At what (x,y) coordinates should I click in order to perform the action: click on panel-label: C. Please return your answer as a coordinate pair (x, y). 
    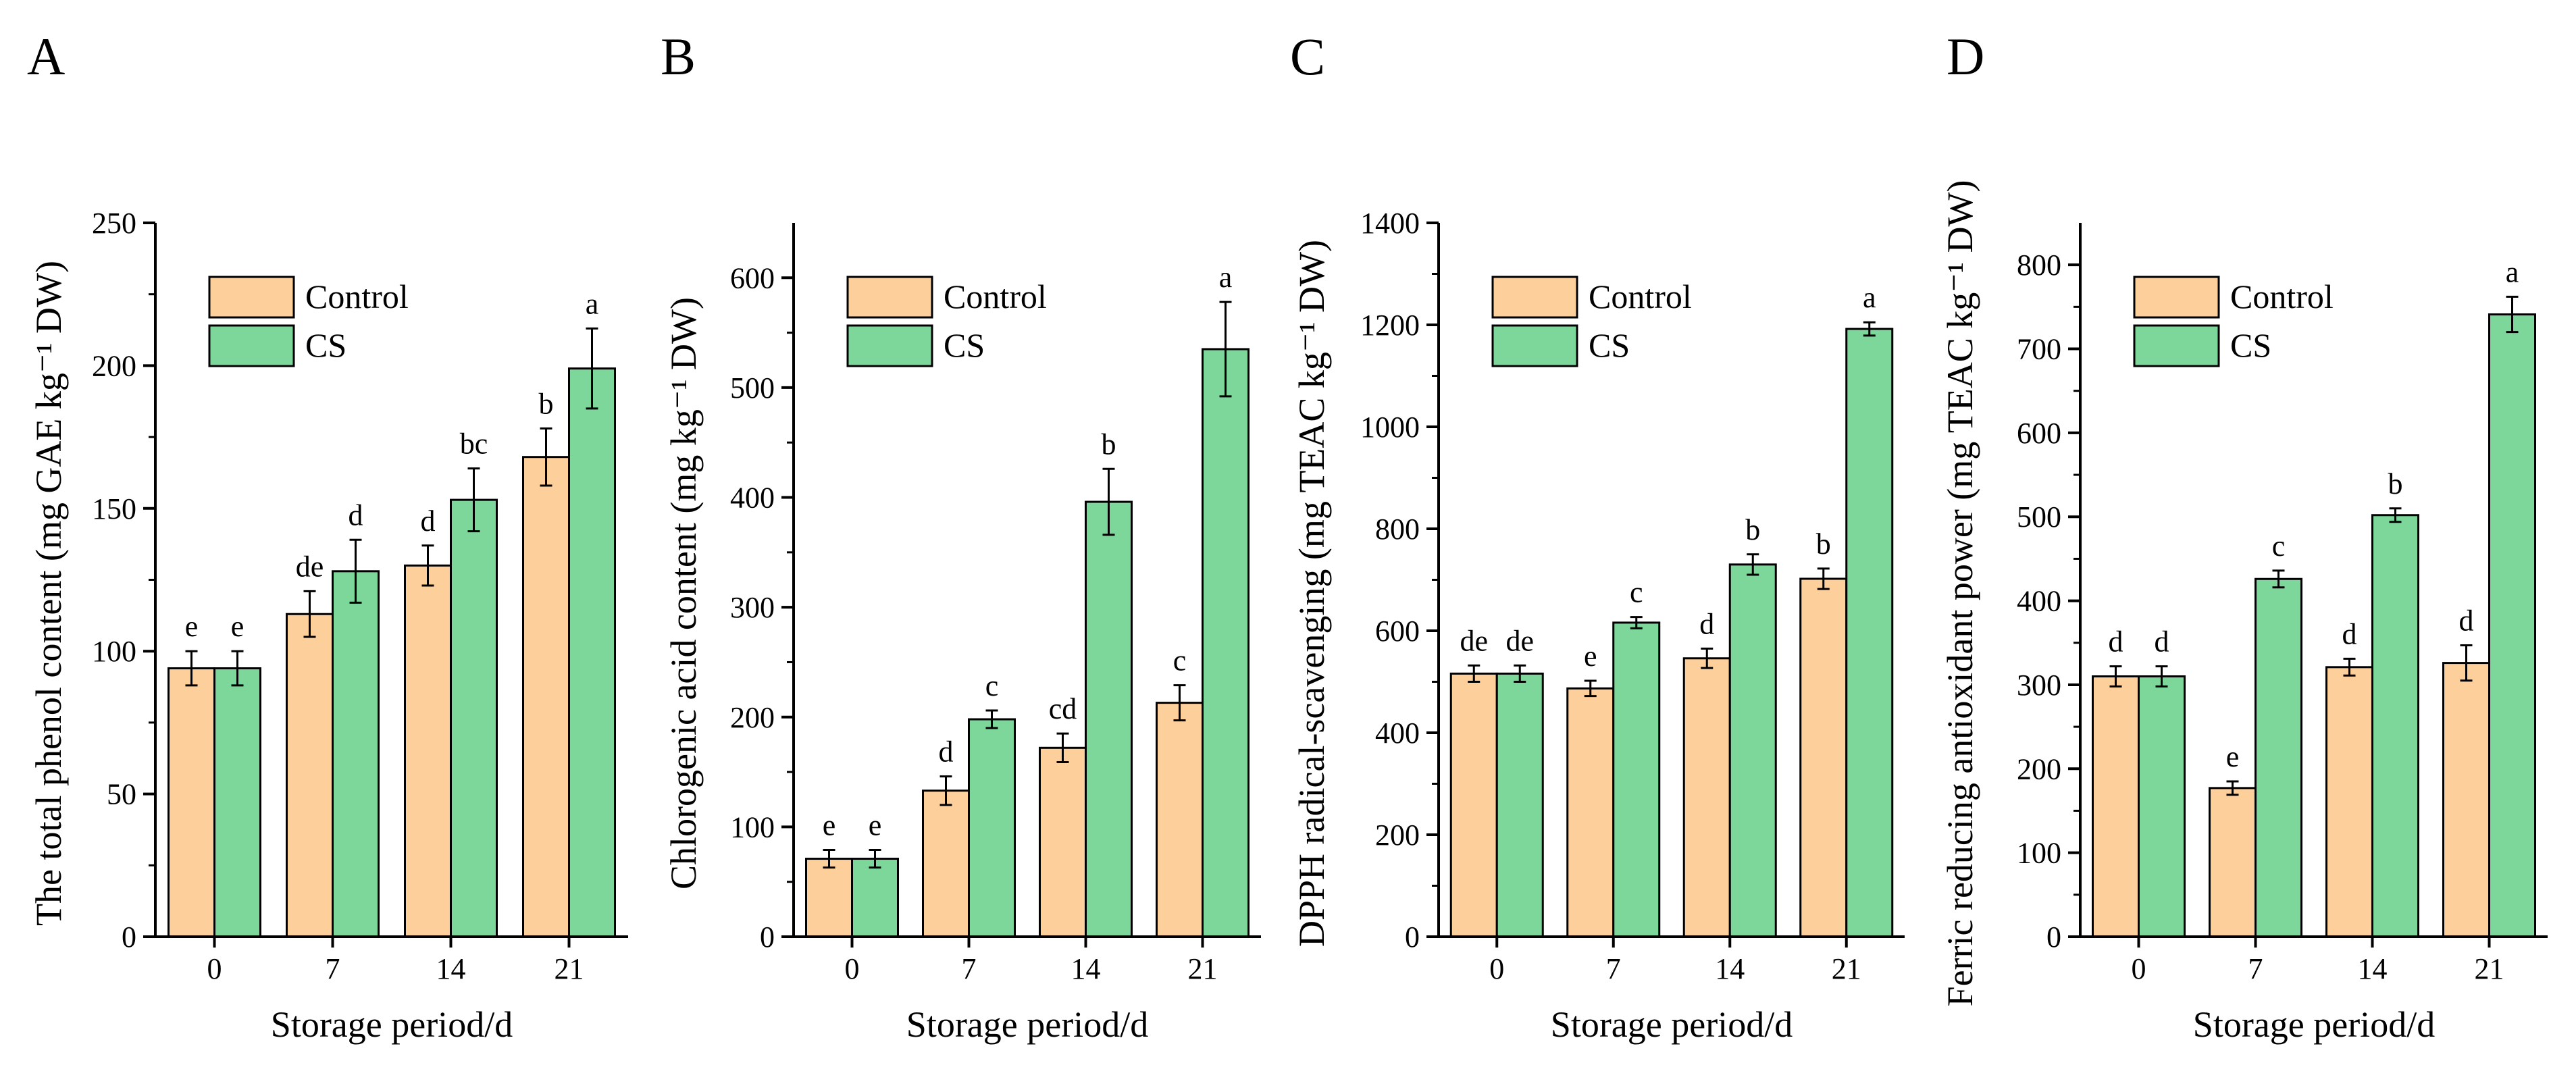
    Looking at the image, I should click on (1307, 56).